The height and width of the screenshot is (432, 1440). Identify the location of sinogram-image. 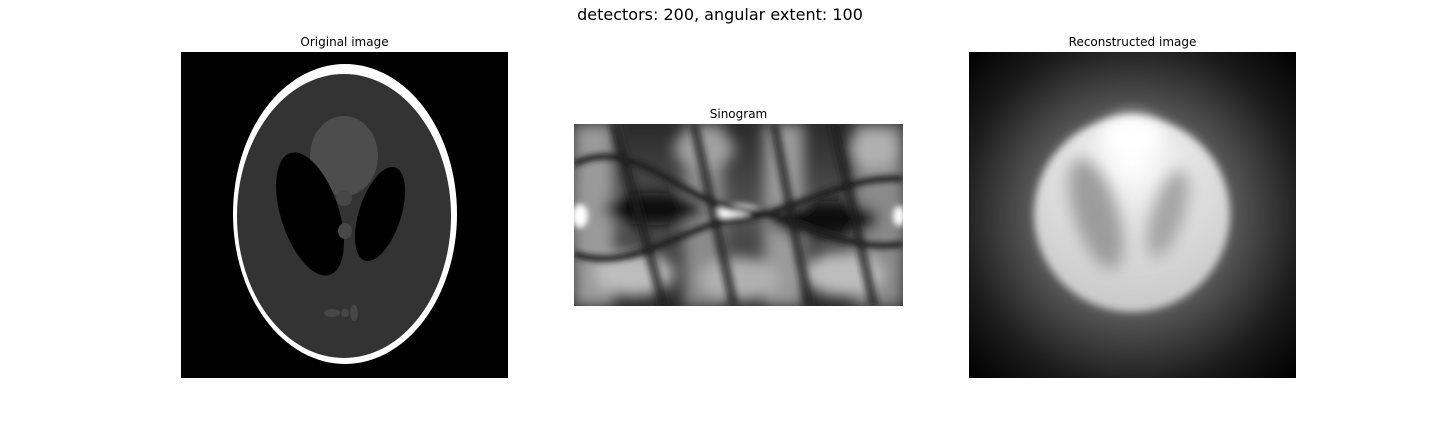
(738, 215).